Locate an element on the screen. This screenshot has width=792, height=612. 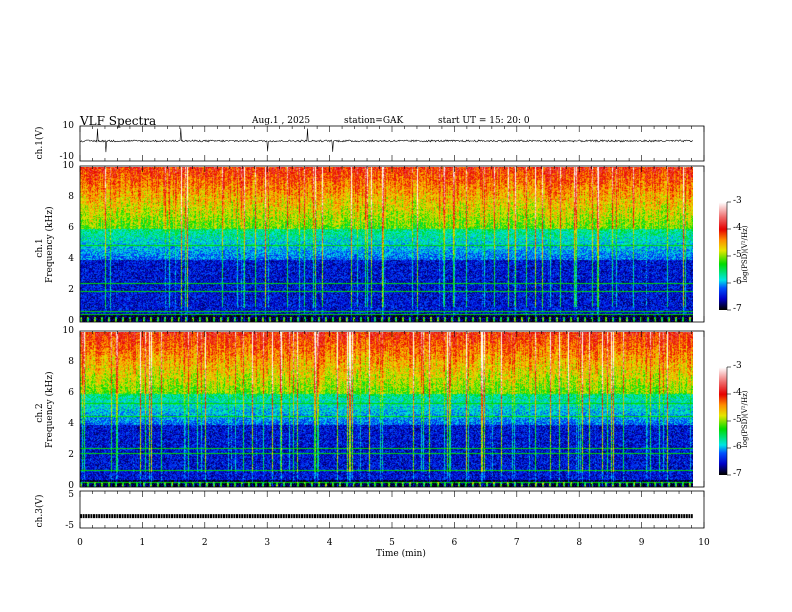
x-tick-label: 5 is located at coordinates (392, 543).